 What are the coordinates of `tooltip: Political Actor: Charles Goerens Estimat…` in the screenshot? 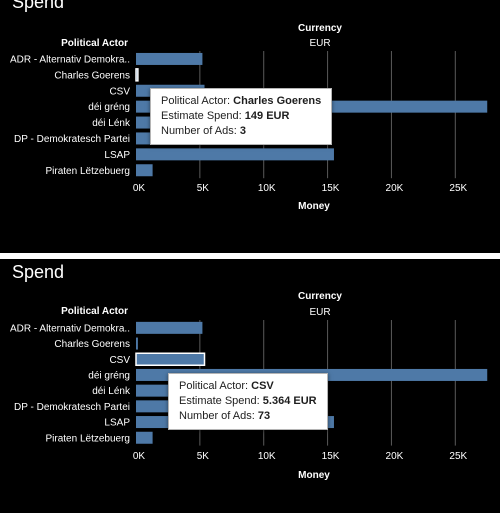 It's located at (241, 116).